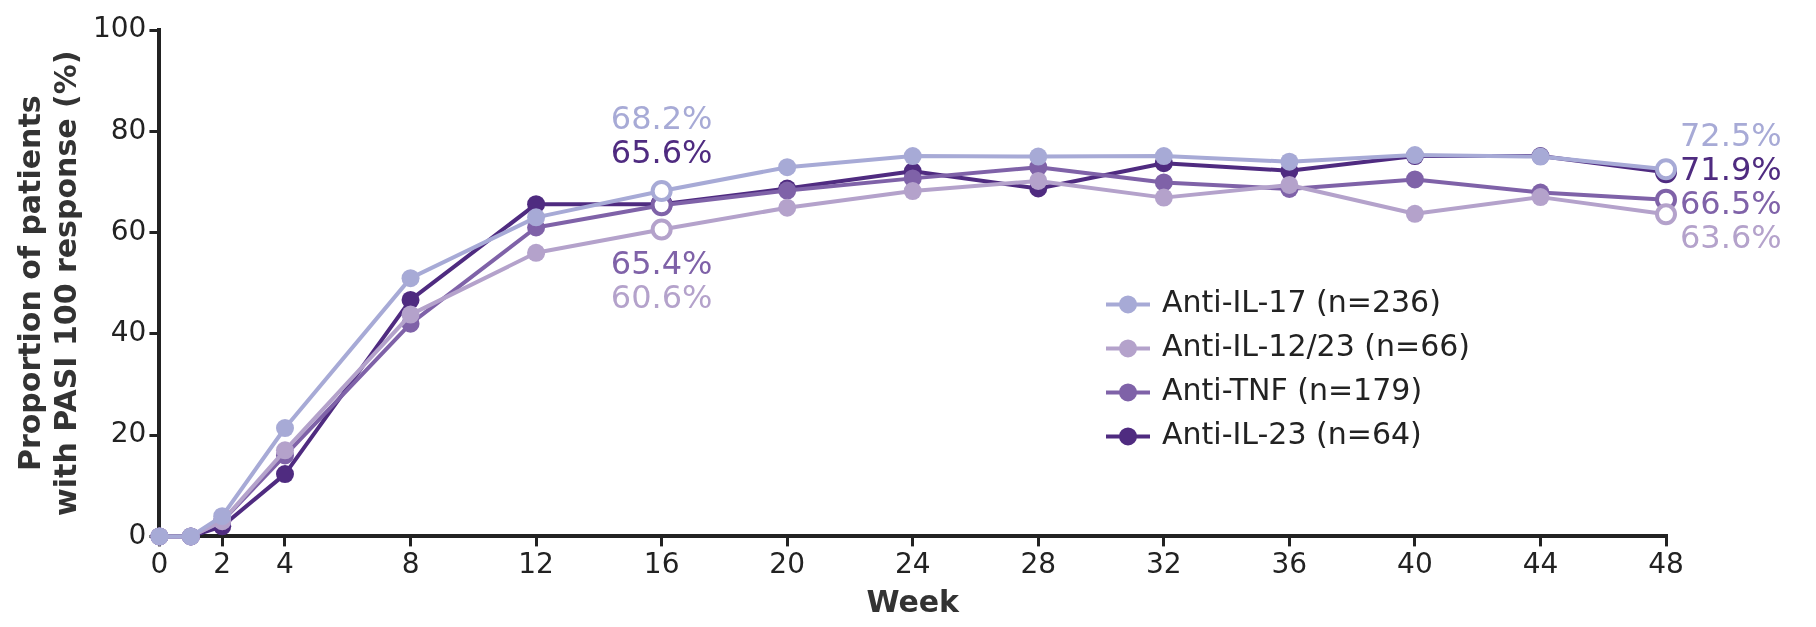  I want to click on legend-label: Anti-IL-12/23 (n=66), so click(1316, 346).